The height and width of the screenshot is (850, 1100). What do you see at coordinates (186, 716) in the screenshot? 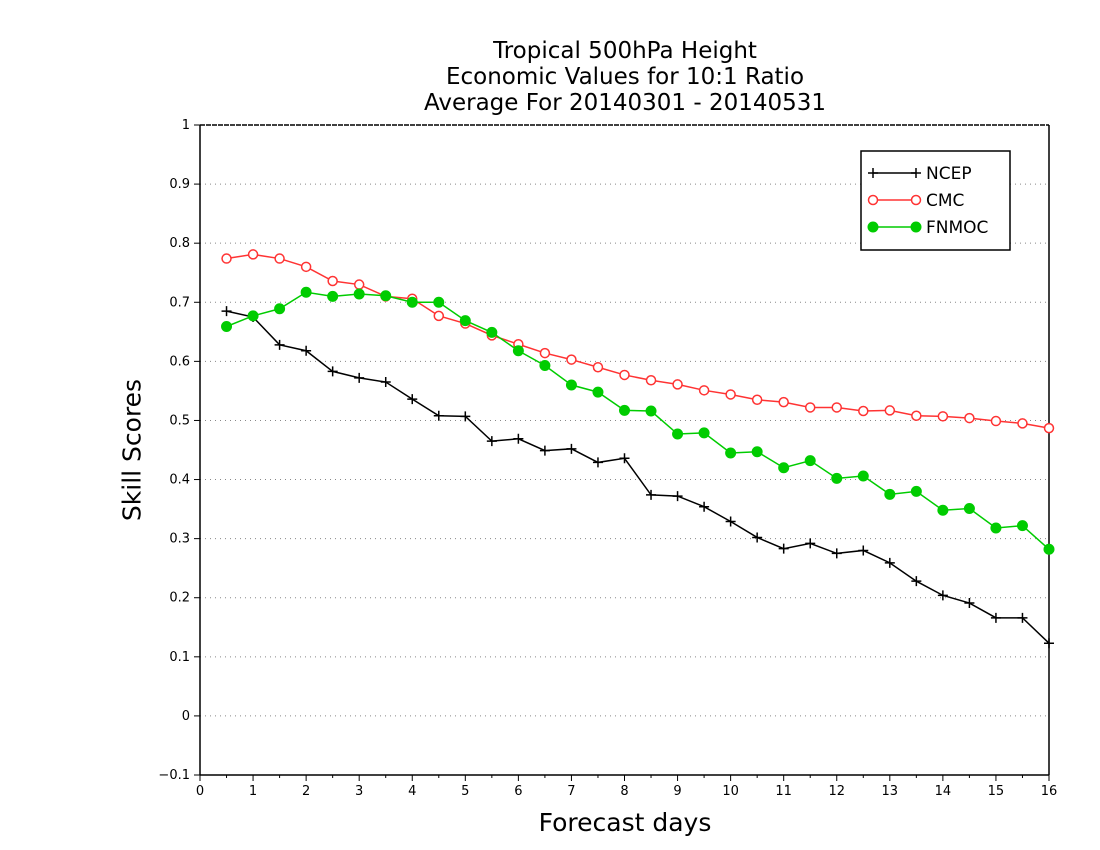
I see `y-tick-label-1: 0` at bounding box center [186, 716].